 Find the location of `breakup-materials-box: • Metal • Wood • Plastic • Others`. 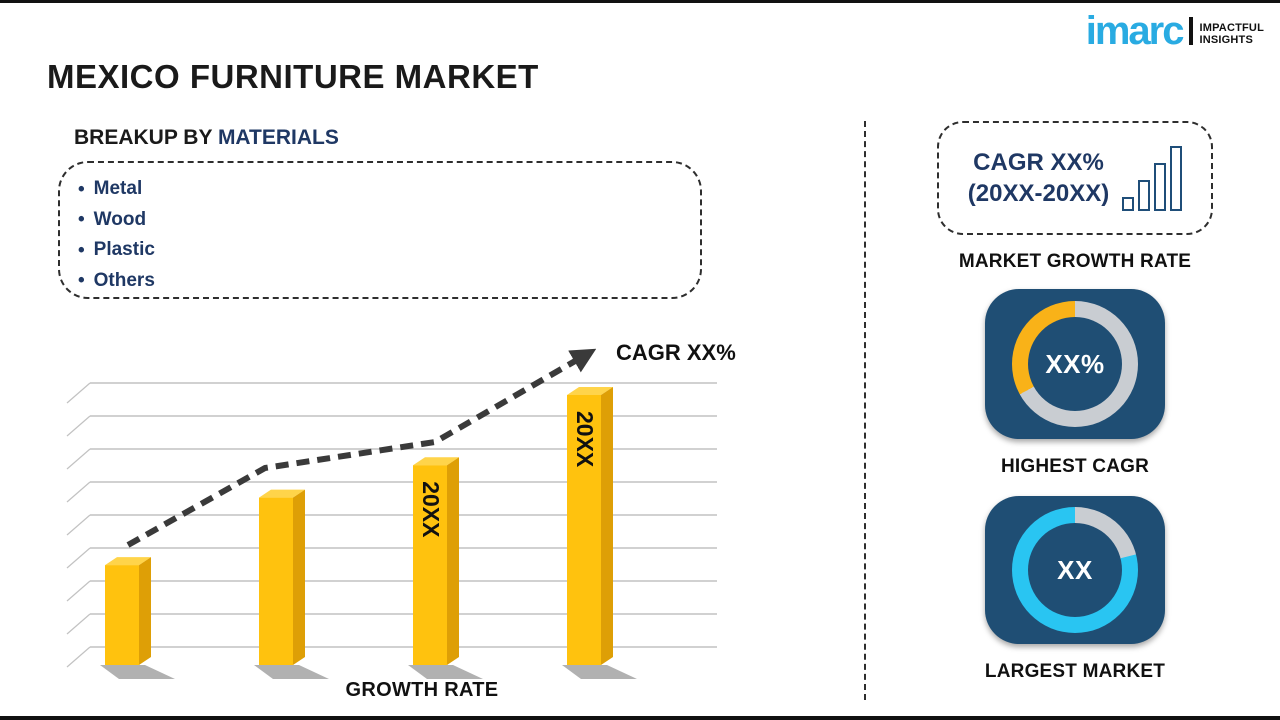

breakup-materials-box: • Metal • Wood • Plastic • Others is located at coordinates (380, 230).